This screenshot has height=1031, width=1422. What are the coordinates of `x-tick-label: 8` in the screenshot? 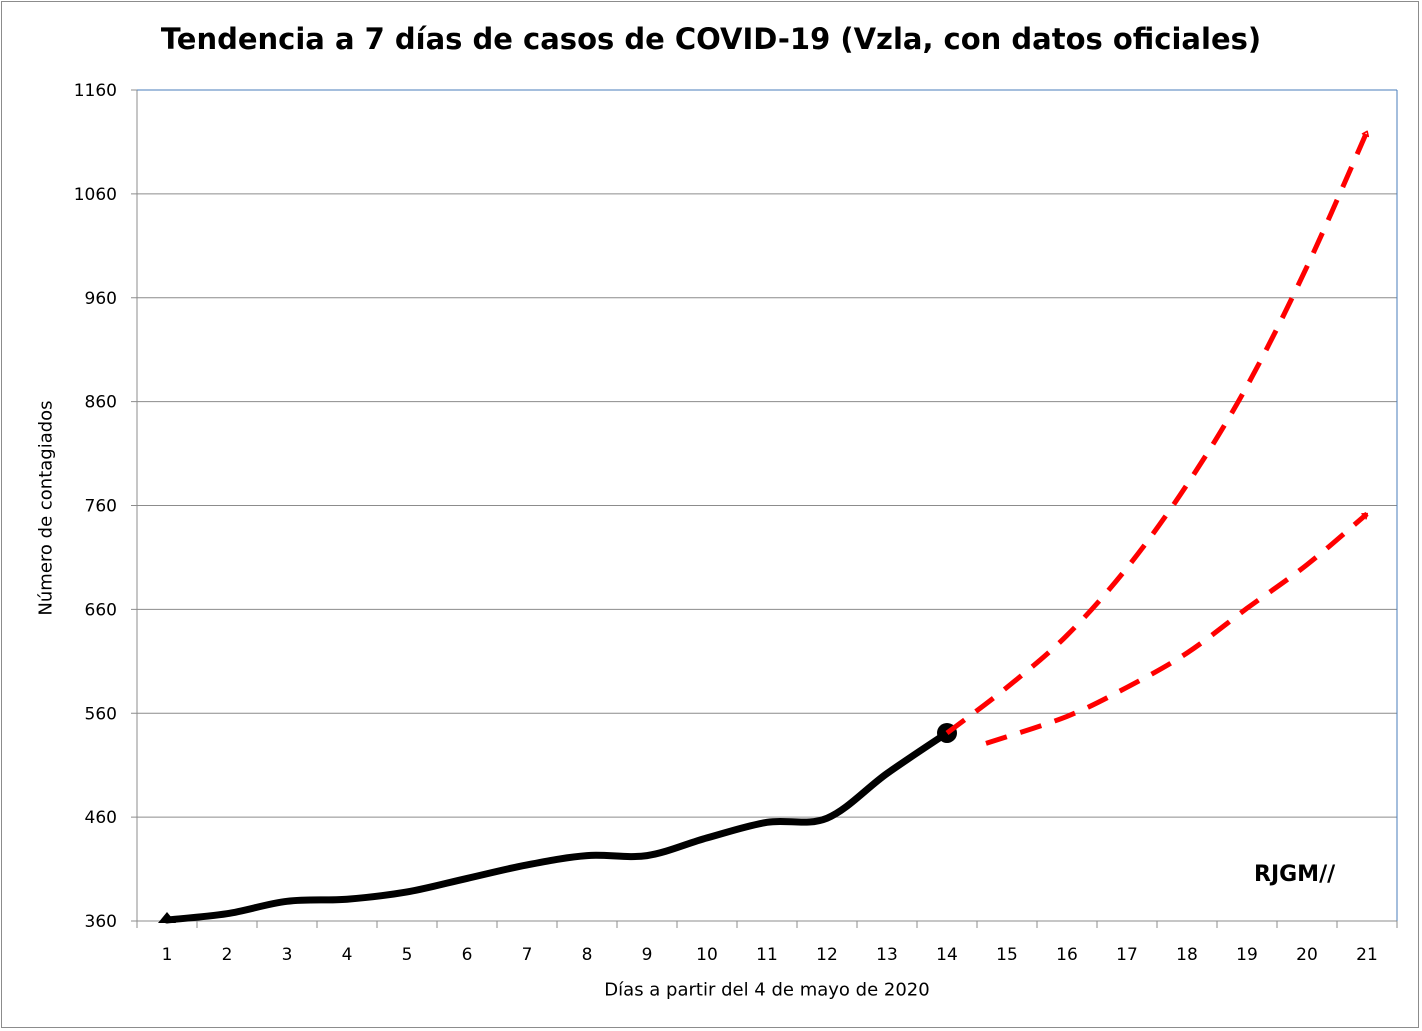 It's located at (587, 955).